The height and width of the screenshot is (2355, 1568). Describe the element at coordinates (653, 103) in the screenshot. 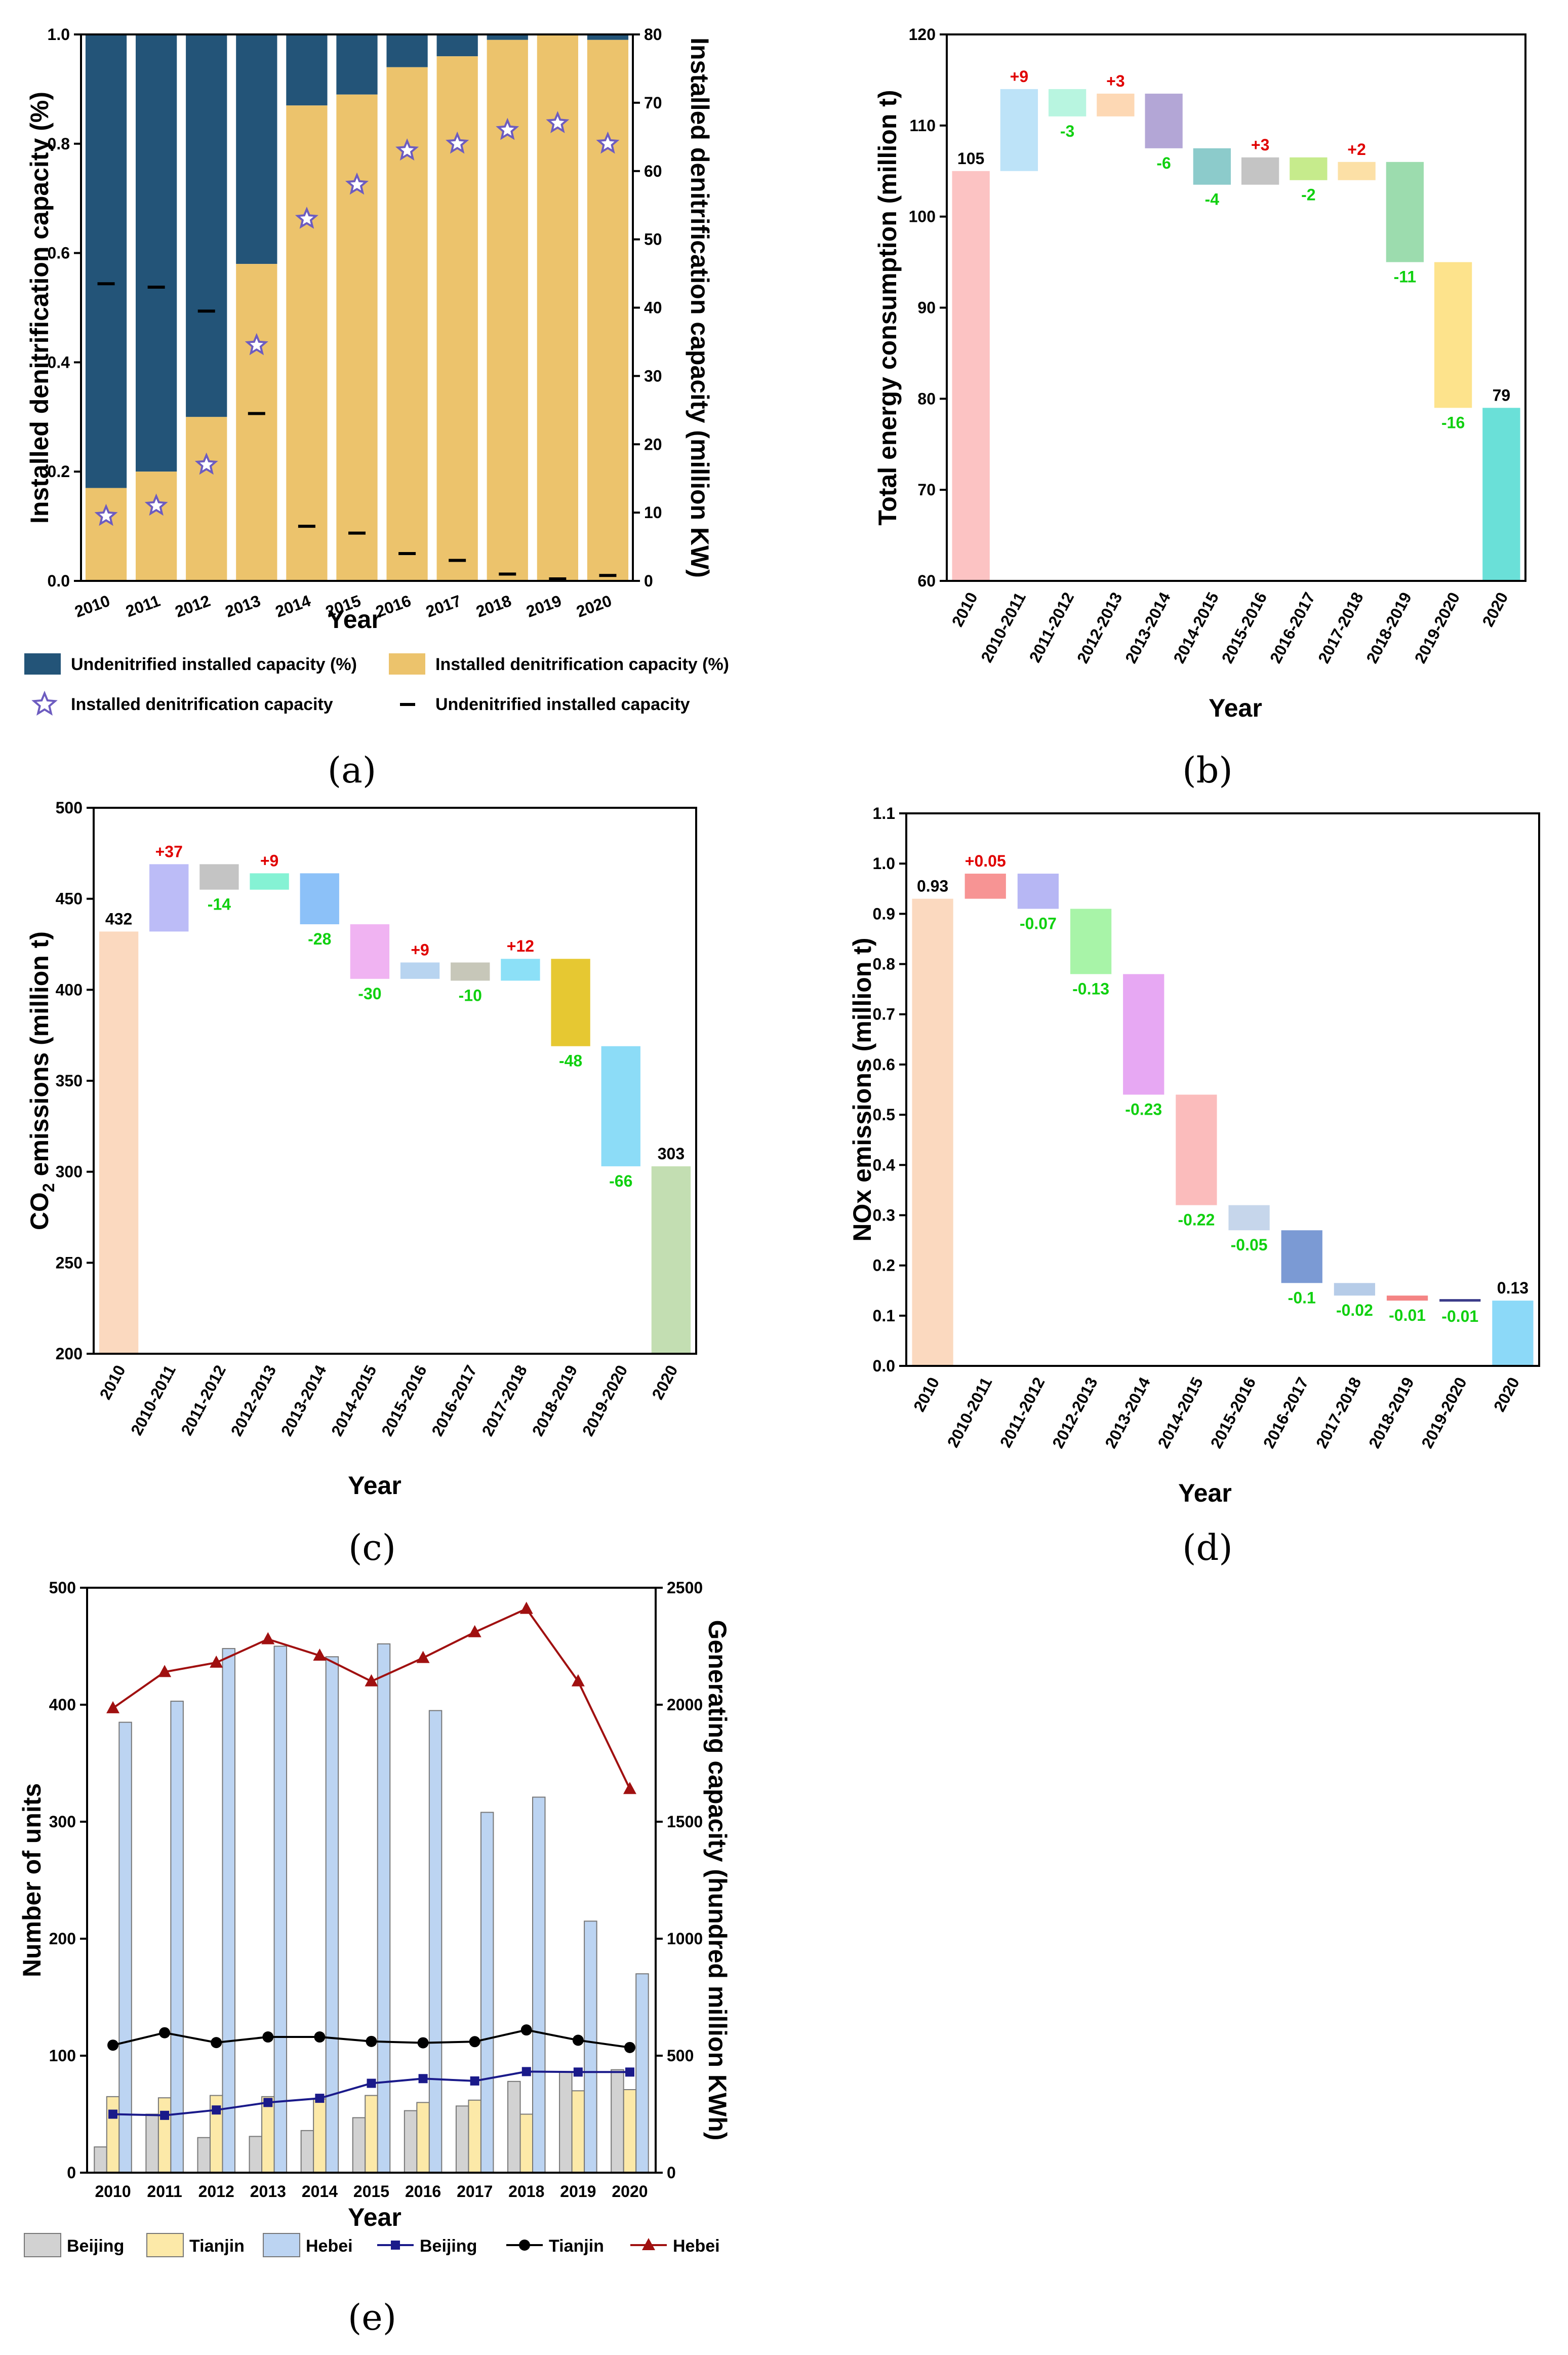

I see `a-ytick-right-label: 70` at that location.